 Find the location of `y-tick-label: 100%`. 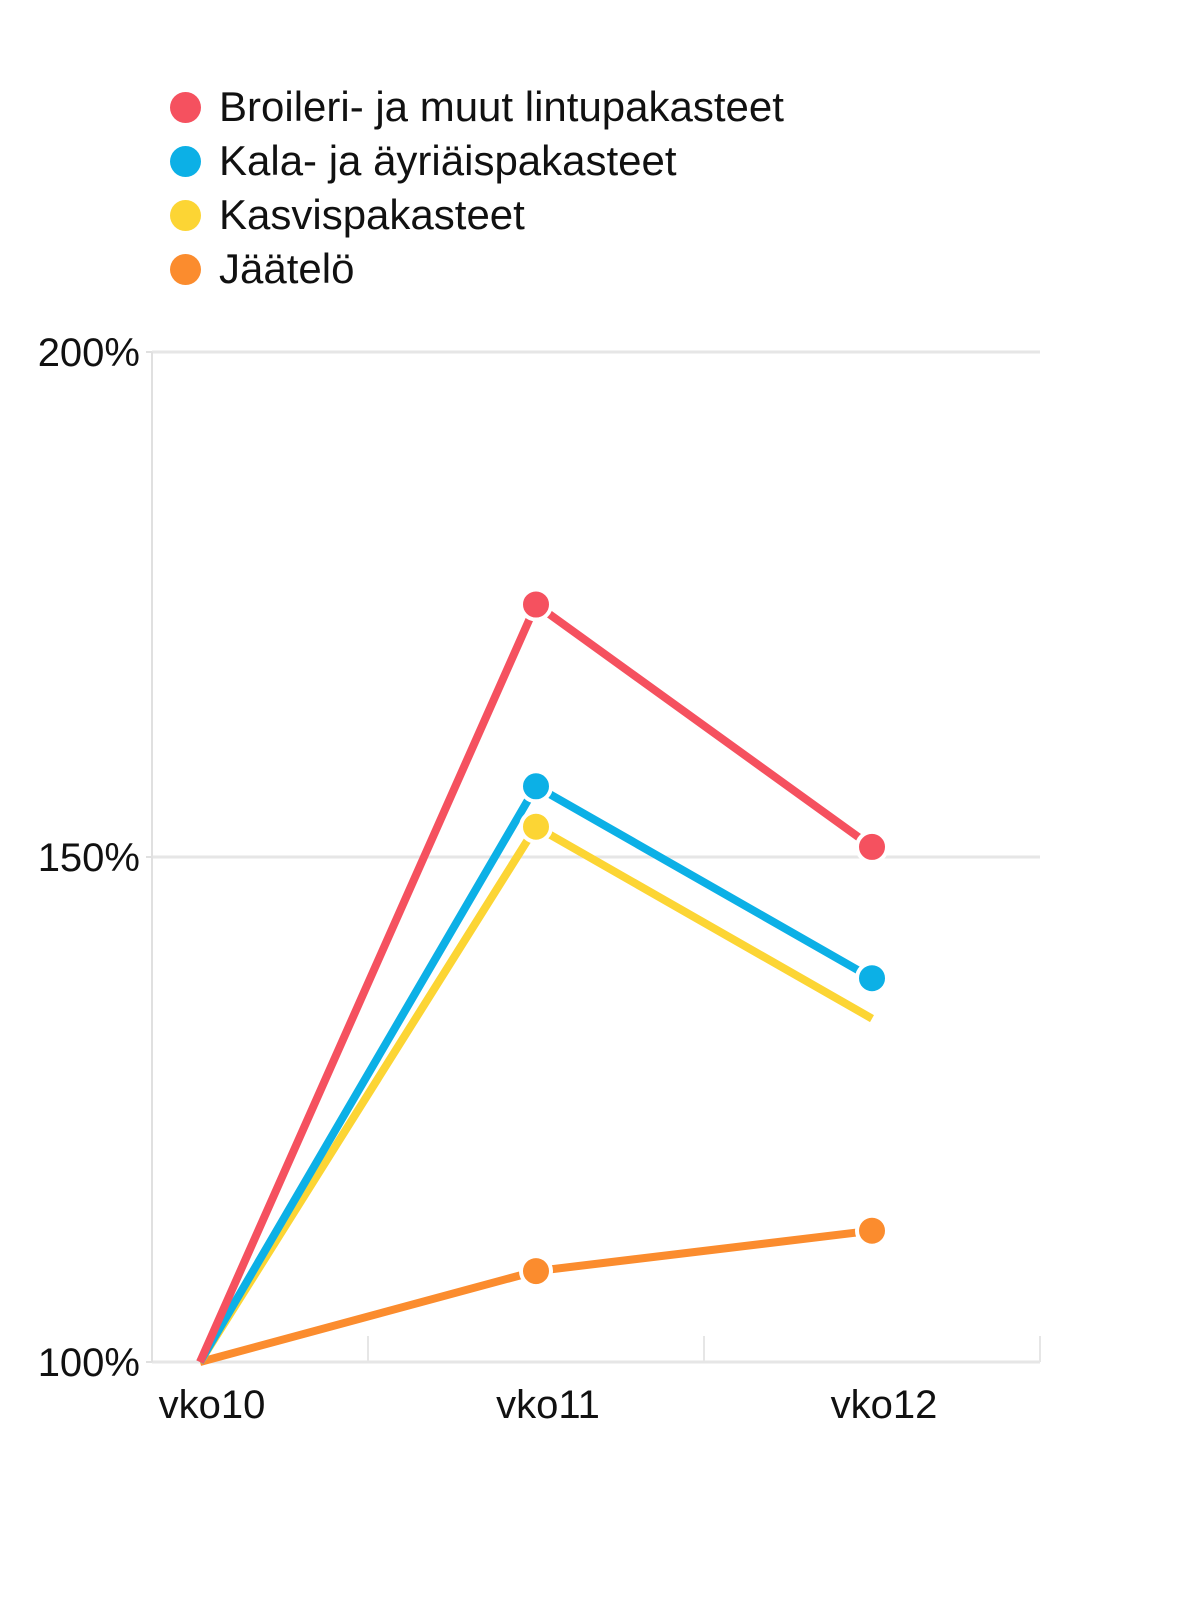

y-tick-label: 100% is located at coordinates (89, 1363).